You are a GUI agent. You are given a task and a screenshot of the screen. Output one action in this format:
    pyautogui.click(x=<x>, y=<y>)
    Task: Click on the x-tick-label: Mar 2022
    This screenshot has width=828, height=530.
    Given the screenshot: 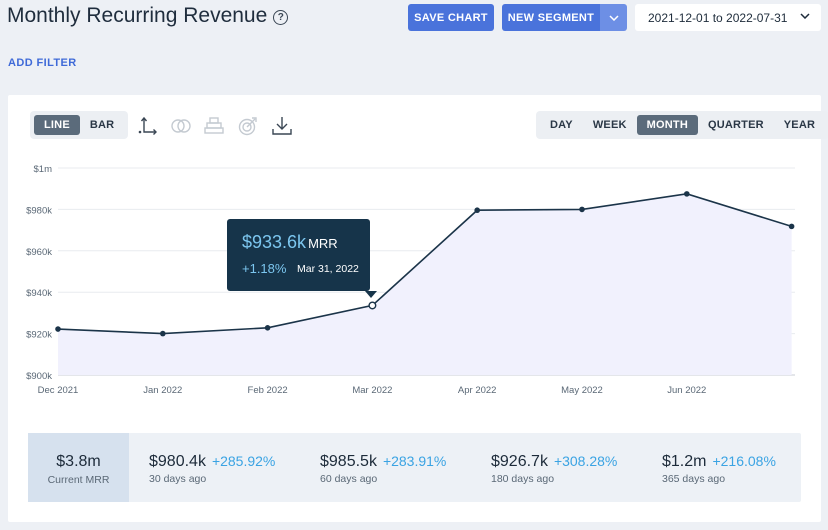 What is the action you would take?
    pyautogui.click(x=372, y=390)
    